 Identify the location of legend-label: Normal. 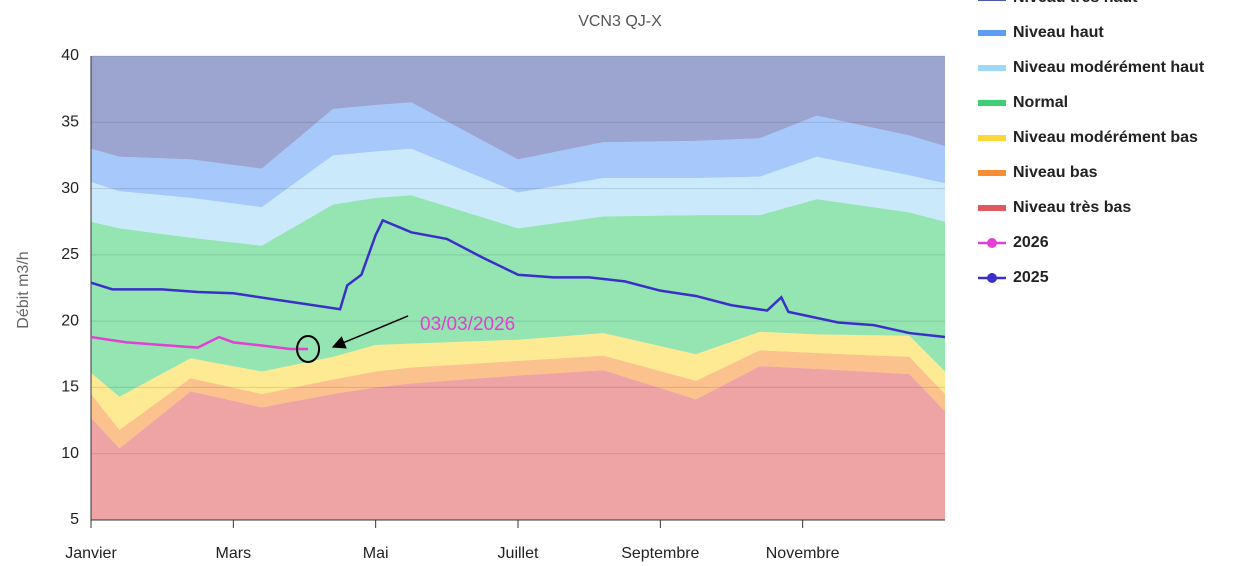
(1040, 102).